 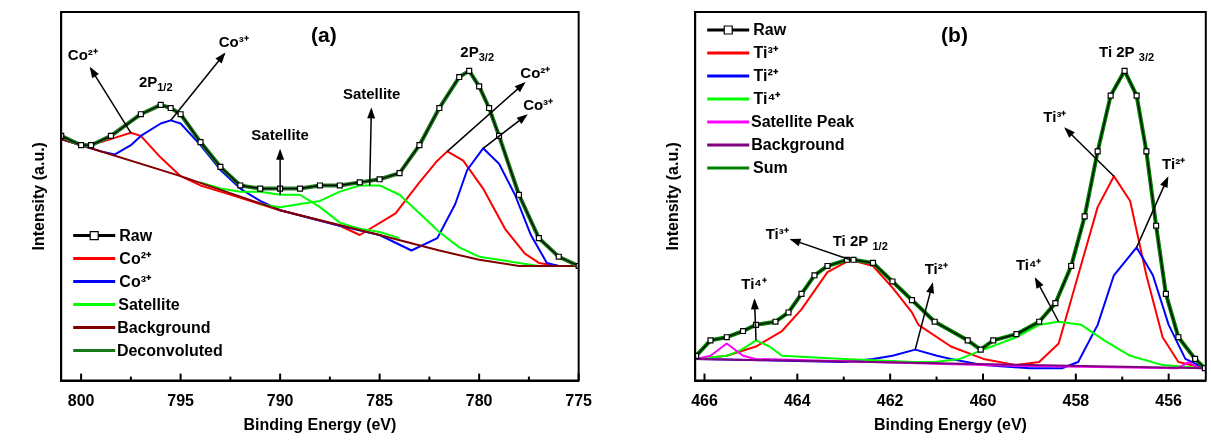 I want to click on x-tick-label: 460, so click(x=983, y=400).